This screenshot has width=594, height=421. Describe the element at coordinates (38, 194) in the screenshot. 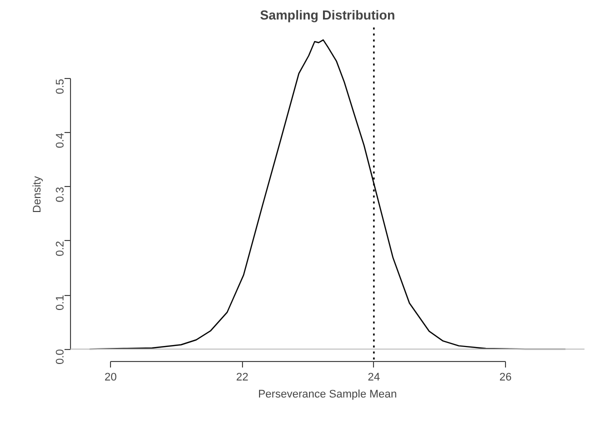

I see `y-axis-title: Density` at that location.